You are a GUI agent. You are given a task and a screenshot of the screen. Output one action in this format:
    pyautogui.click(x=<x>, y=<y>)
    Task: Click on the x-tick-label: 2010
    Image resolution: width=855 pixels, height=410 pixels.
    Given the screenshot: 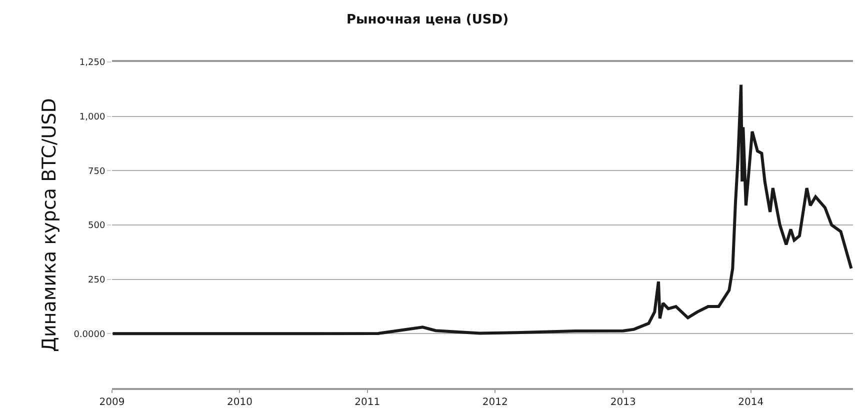 What is the action you would take?
    pyautogui.click(x=239, y=402)
    